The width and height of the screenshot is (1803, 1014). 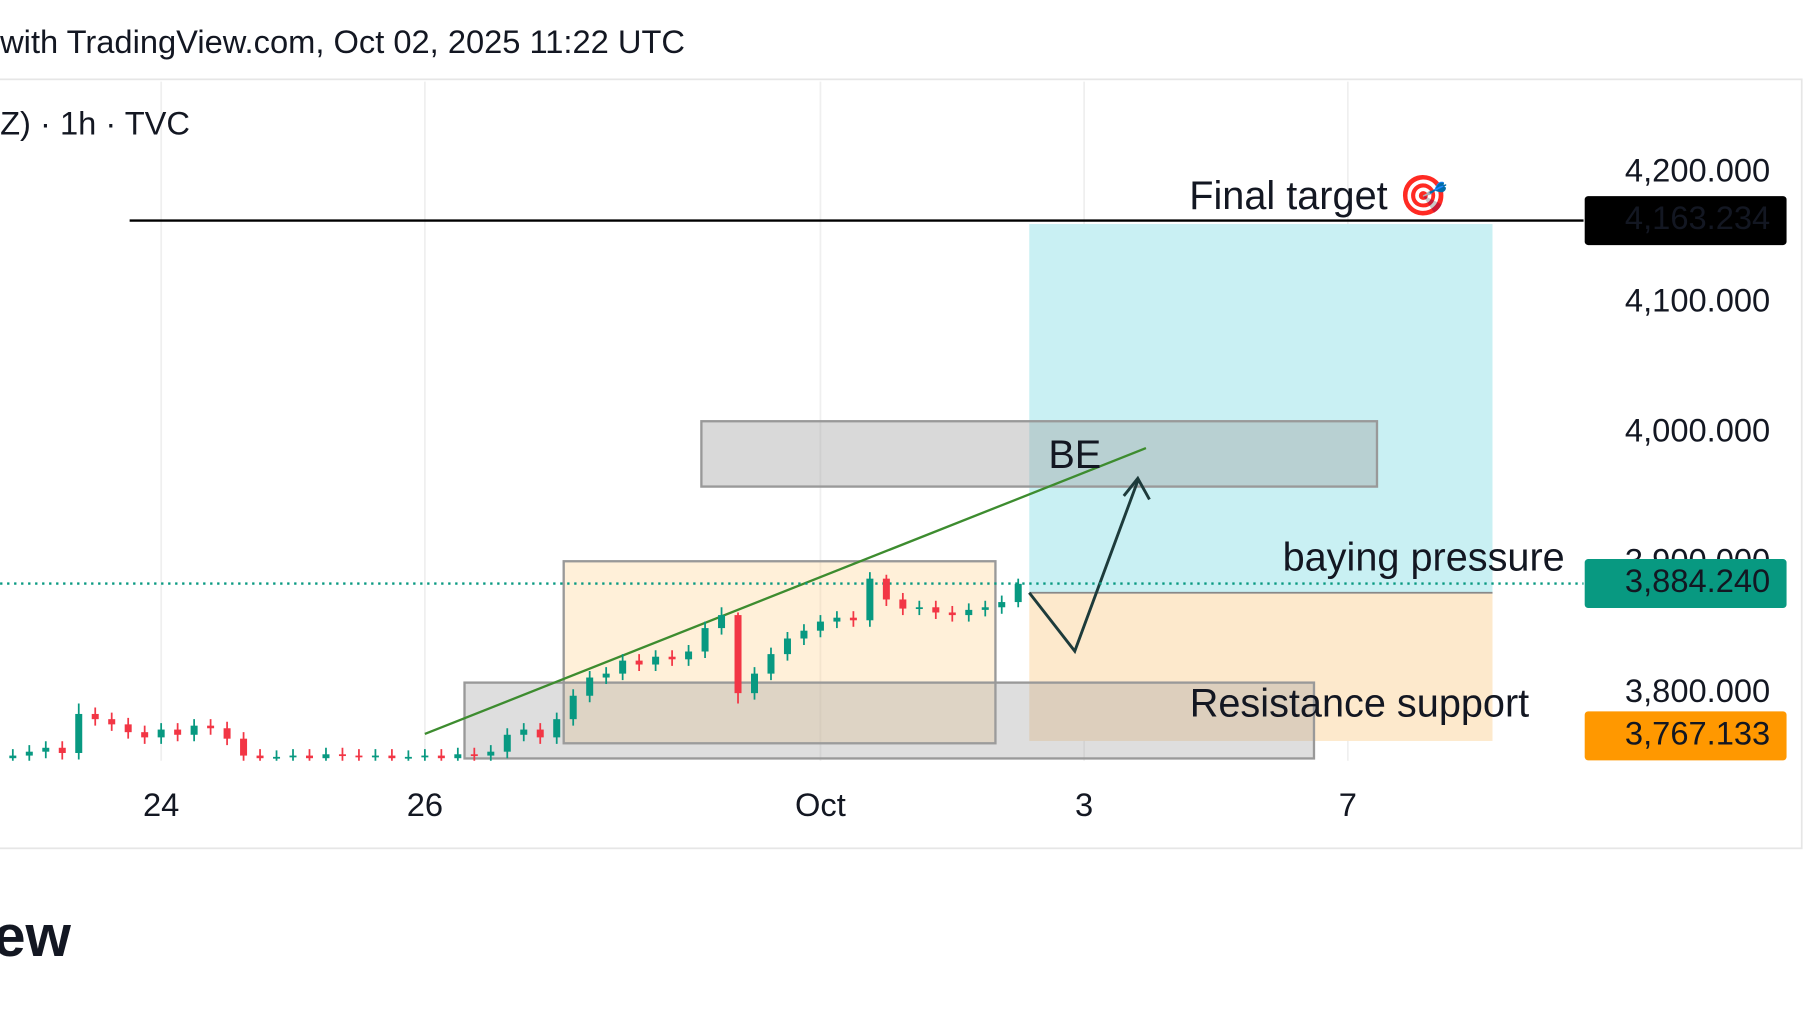 What do you see at coordinates (425, 804) in the screenshot?
I see `x-tick-label: 26` at bounding box center [425, 804].